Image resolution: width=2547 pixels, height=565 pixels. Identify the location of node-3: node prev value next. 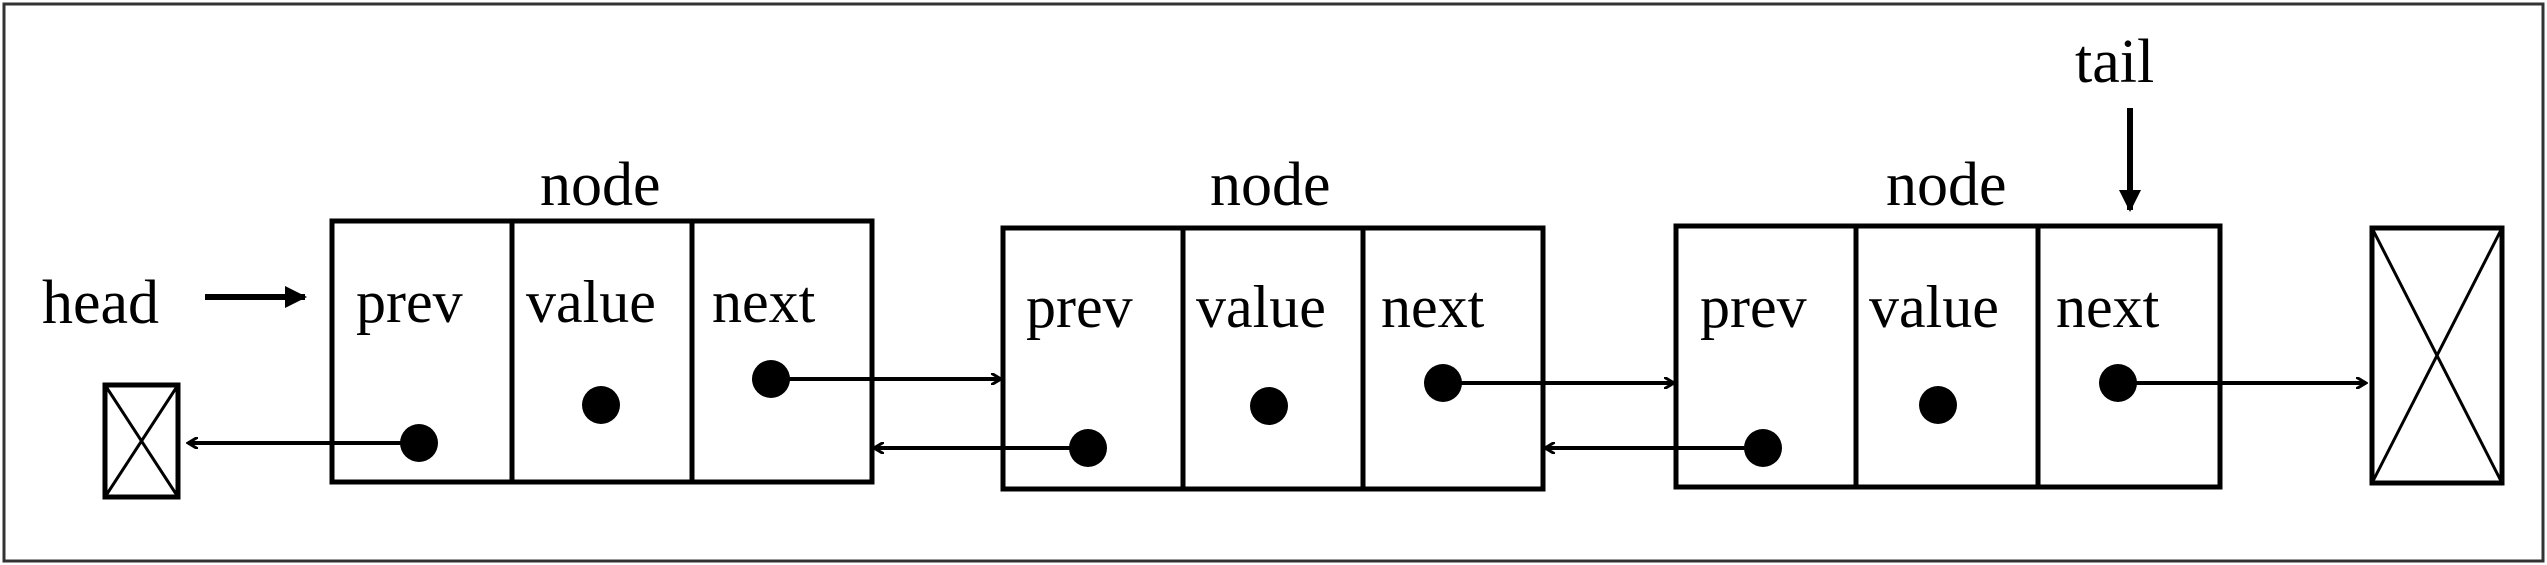
(1948, 320).